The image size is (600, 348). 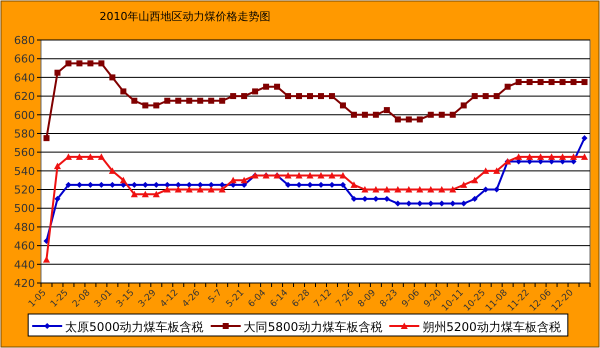 What do you see at coordinates (24, 190) in the screenshot?
I see `y-tick-label: 520` at bounding box center [24, 190].